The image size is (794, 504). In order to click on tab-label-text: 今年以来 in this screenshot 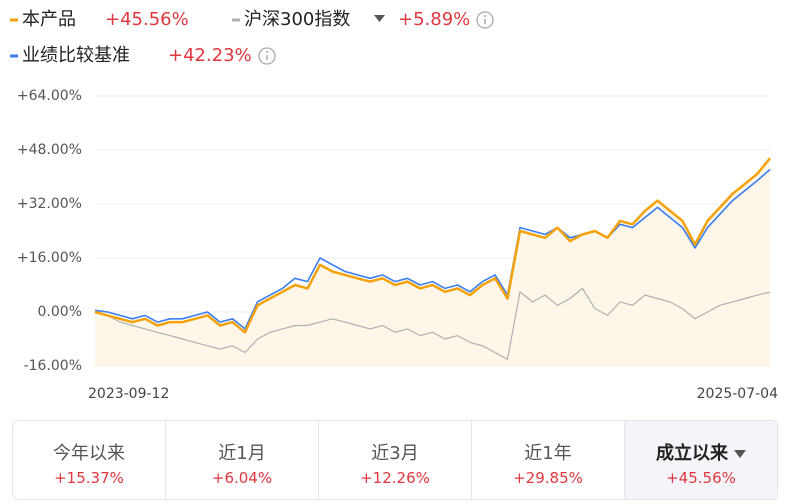, I will do `click(89, 453)`.